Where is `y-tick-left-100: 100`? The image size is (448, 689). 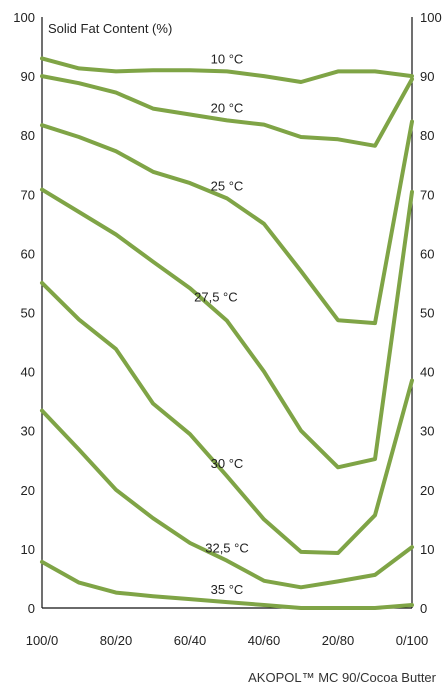
y-tick-left-100: 100 is located at coordinates (24, 17).